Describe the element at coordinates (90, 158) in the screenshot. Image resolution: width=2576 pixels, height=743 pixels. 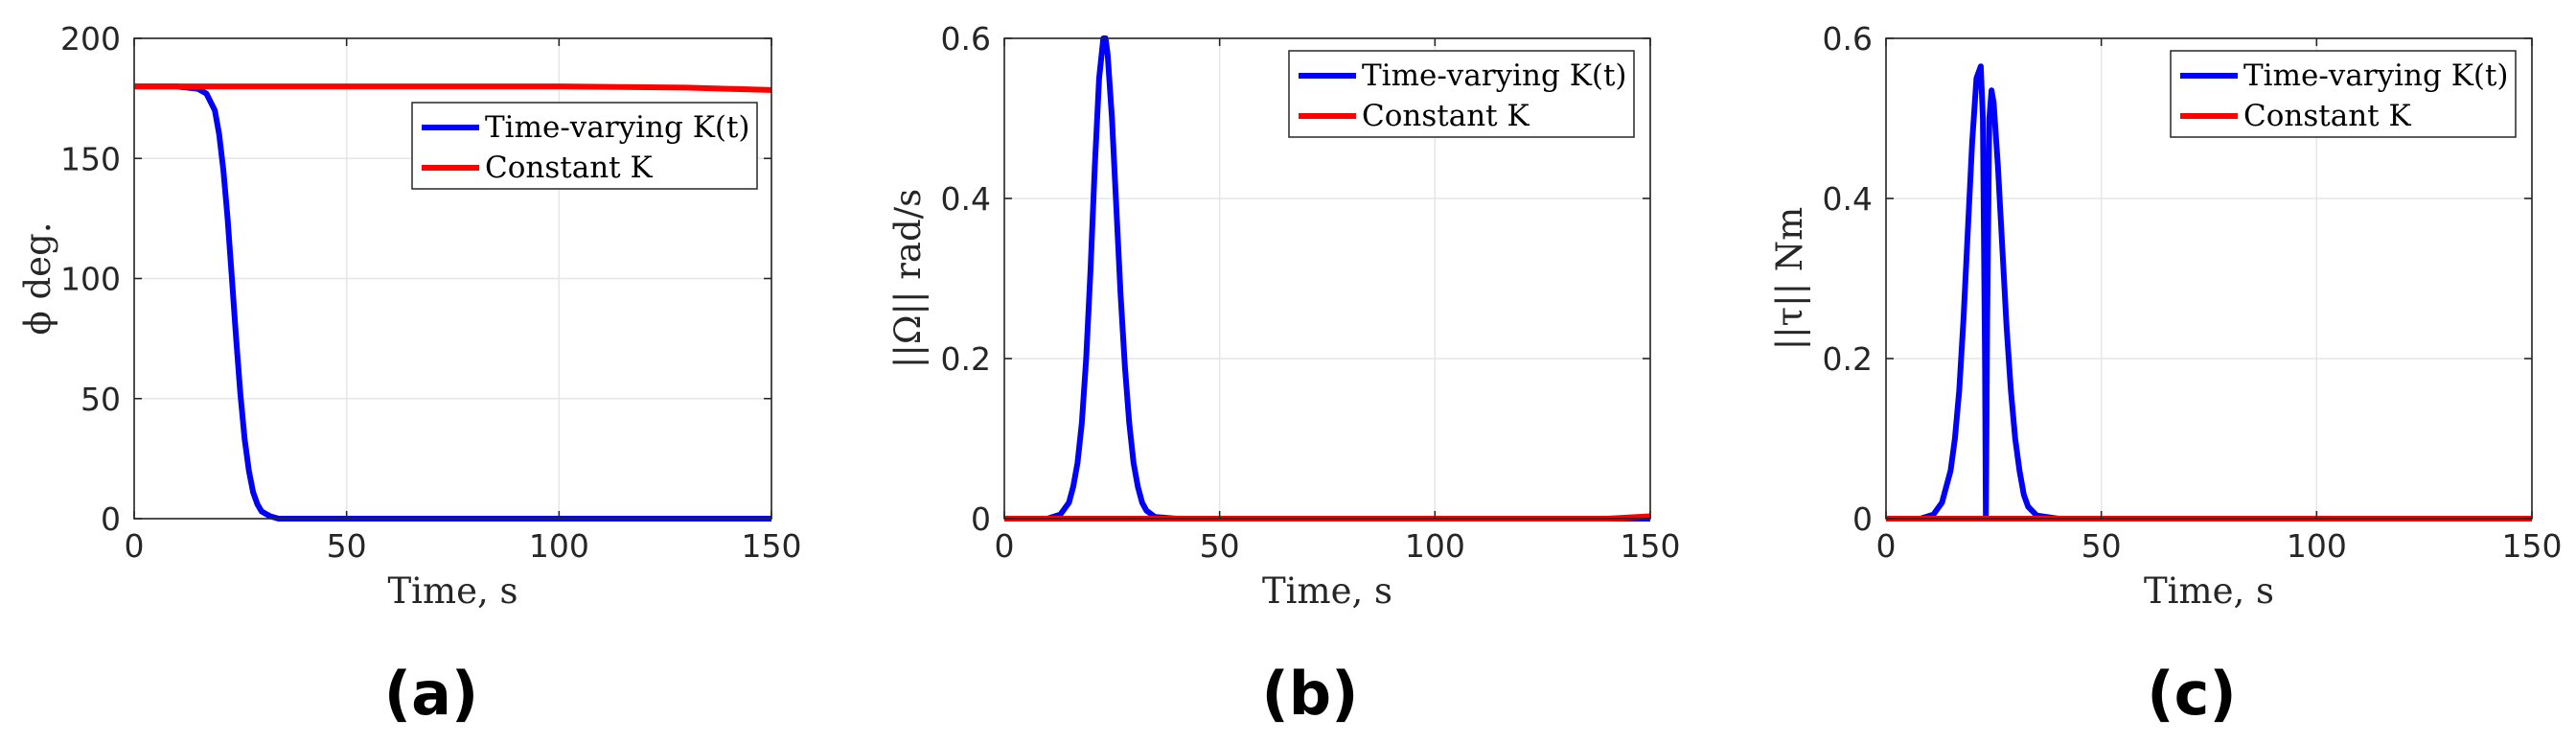
I see `y-tick-label: 150` at that location.